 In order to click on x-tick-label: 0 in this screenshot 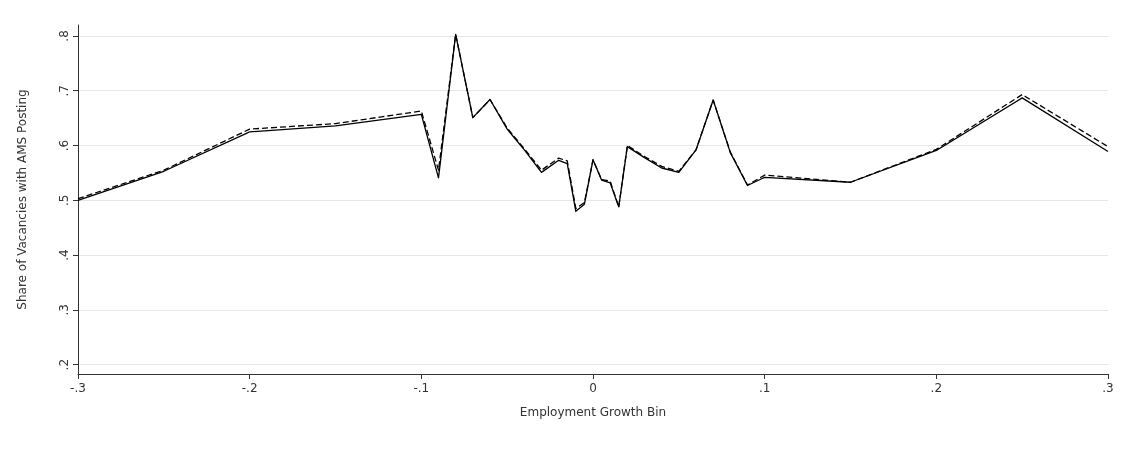, I will do `click(593, 388)`.